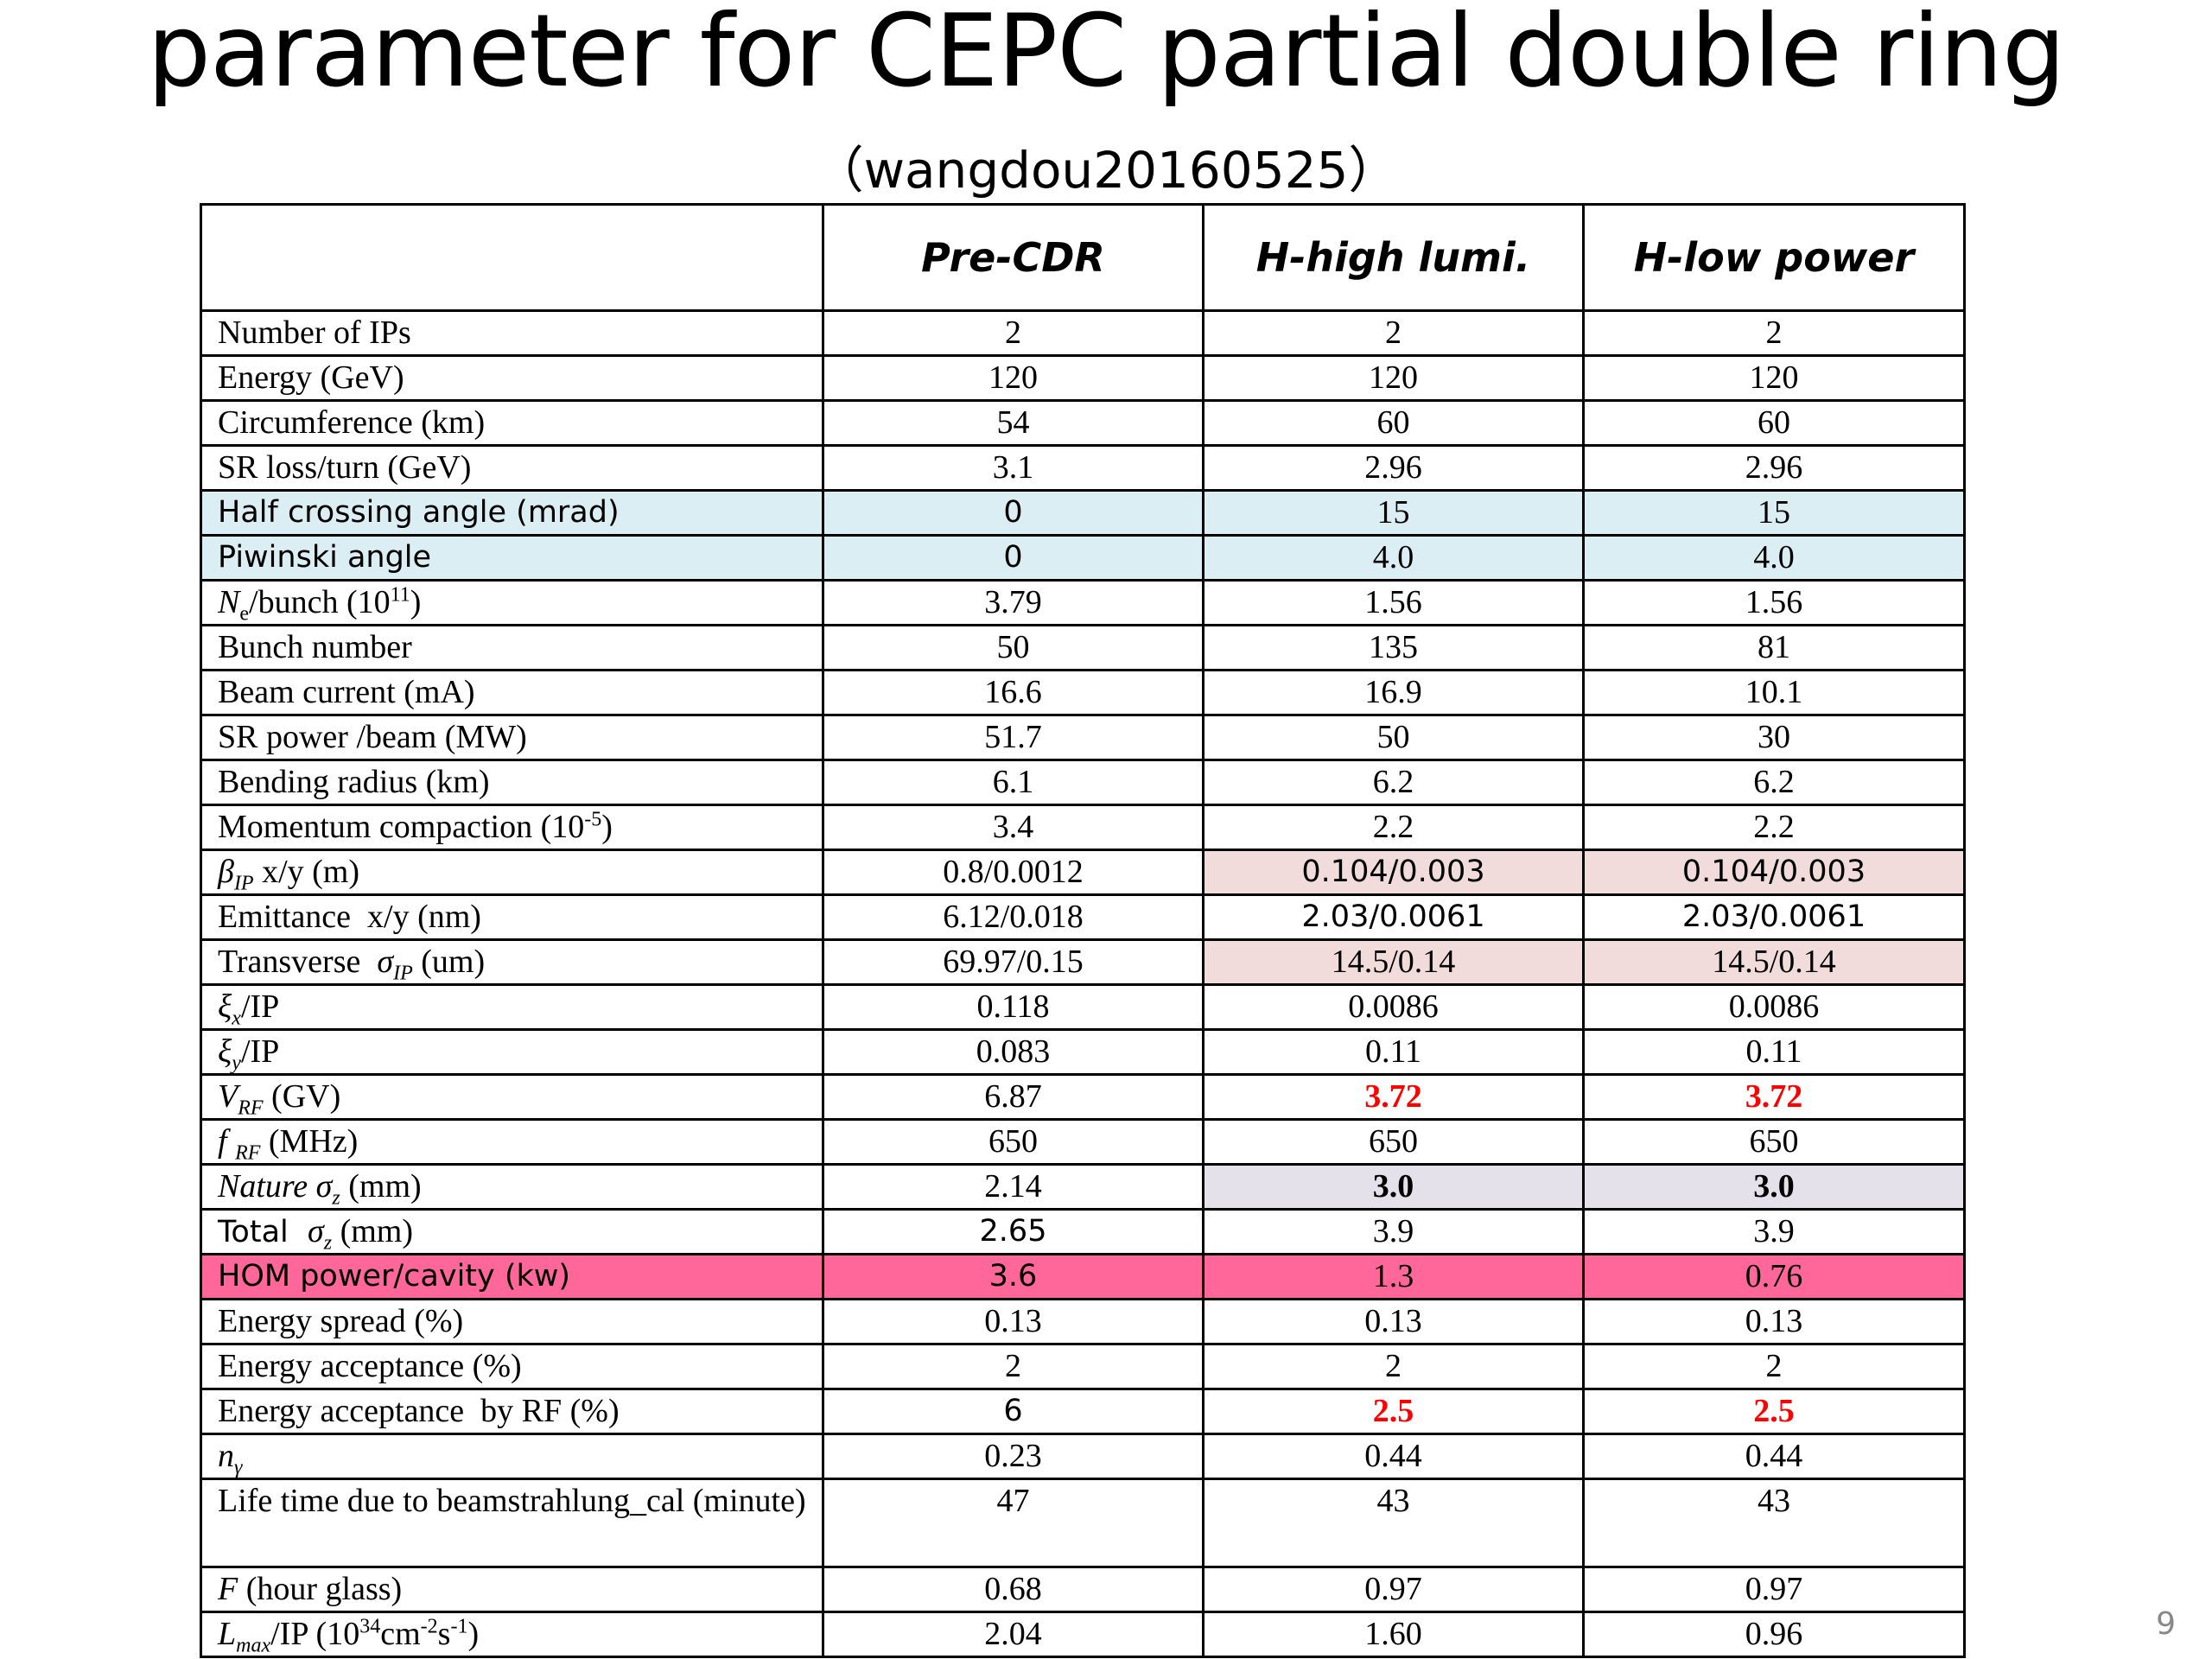 This screenshot has height=1659, width=2212. Describe the element at coordinates (1393, 692) in the screenshot. I see `cell-h-high-lumi: 16.9` at that location.